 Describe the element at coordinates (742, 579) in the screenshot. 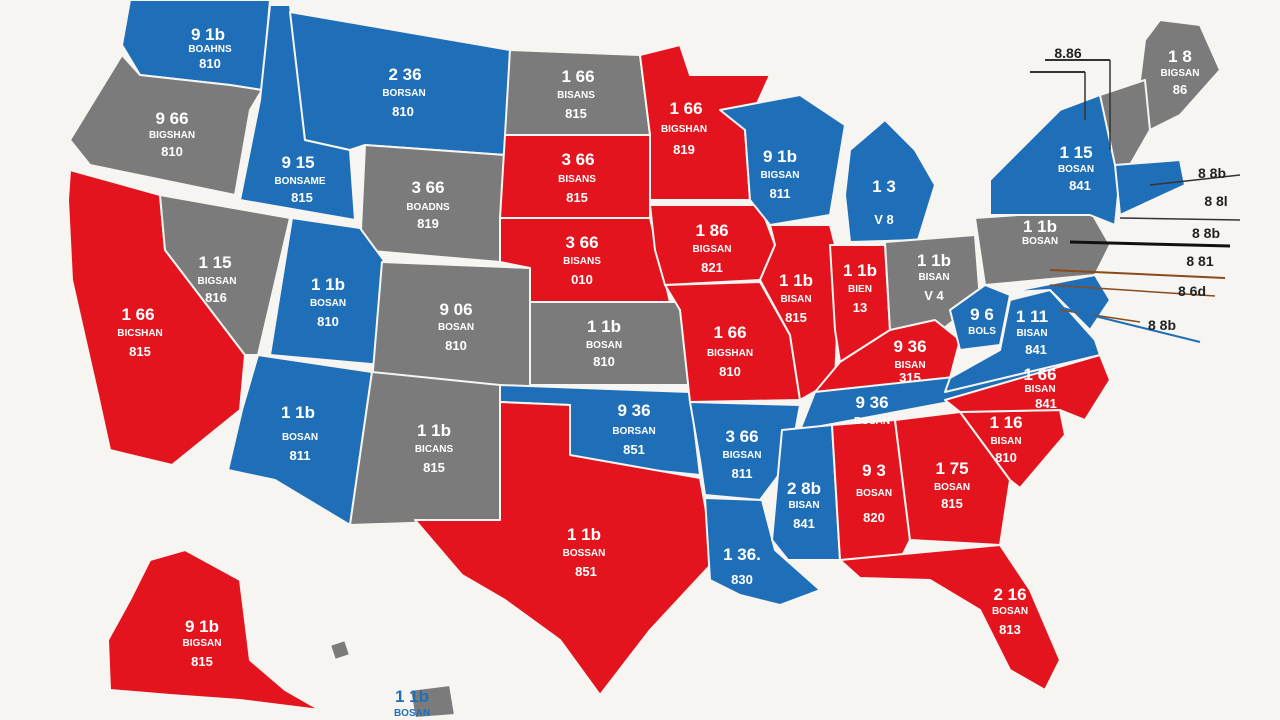

I see `svg-text: 830` at that location.